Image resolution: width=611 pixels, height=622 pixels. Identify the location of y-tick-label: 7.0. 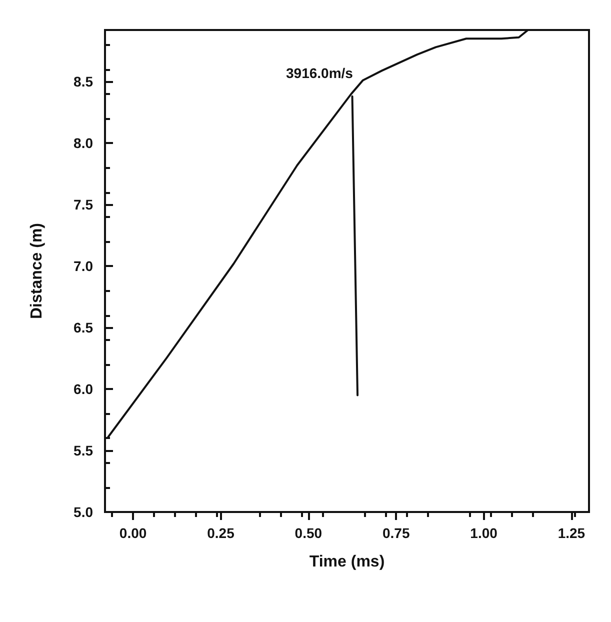
(84, 266).